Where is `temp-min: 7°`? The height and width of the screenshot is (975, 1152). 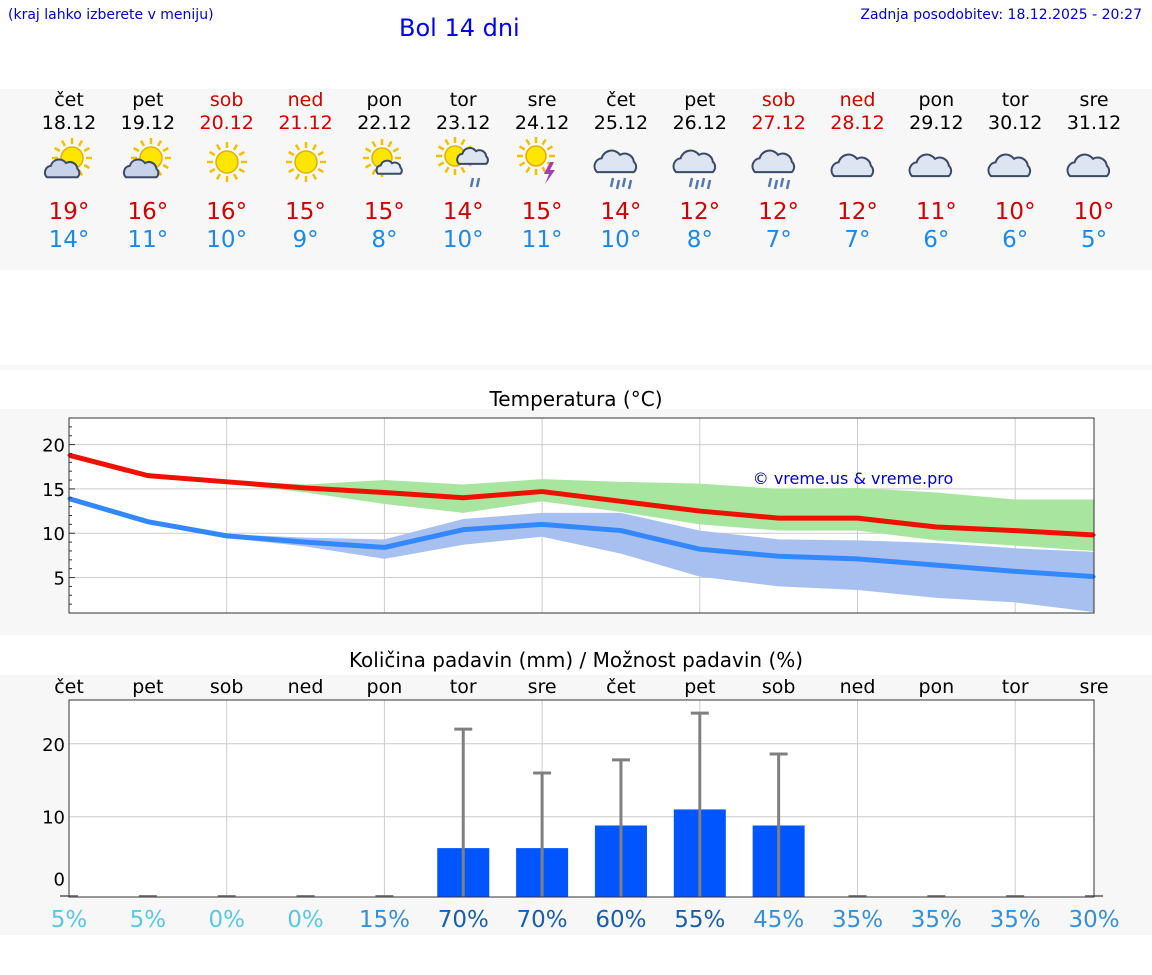 temp-min: 7° is located at coordinates (778, 240).